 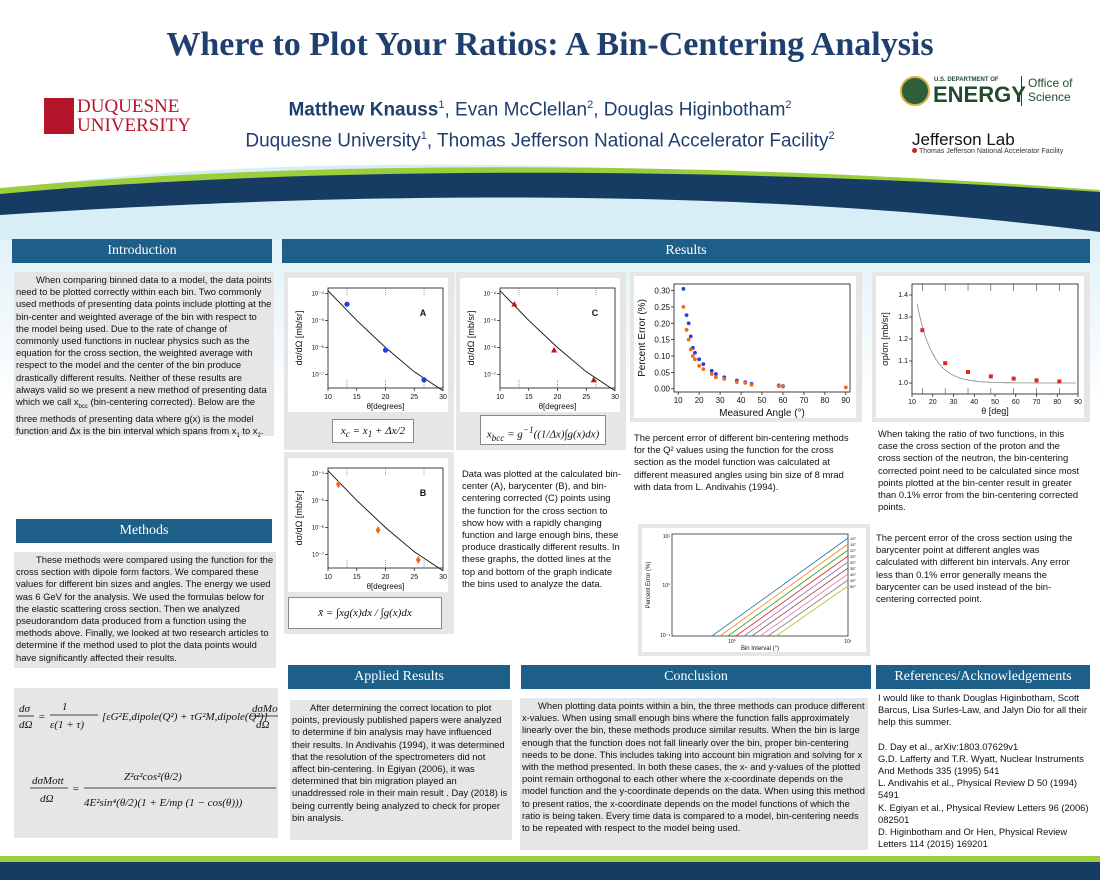 What do you see at coordinates (25, 709) in the screenshot?
I see `formula-cross-lhs: dσ` at bounding box center [25, 709].